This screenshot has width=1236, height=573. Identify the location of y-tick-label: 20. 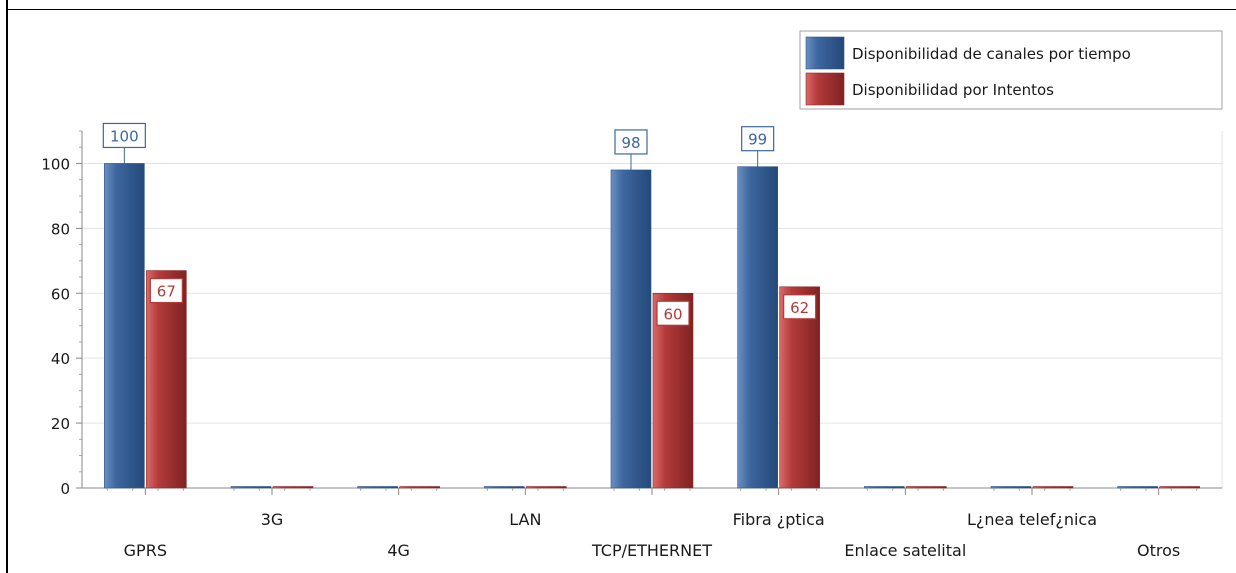
(60, 424).